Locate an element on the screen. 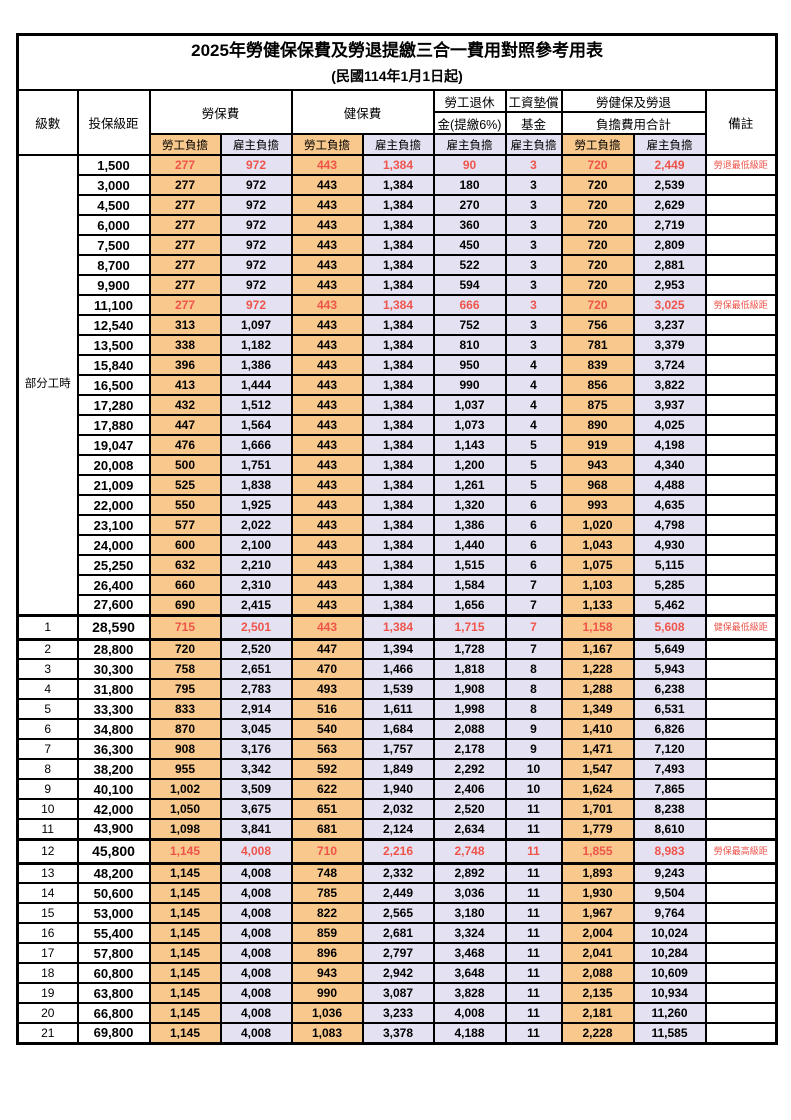 The height and width of the screenshot is (1120, 791). bracket-cell: 4,500 is located at coordinates (113, 205).